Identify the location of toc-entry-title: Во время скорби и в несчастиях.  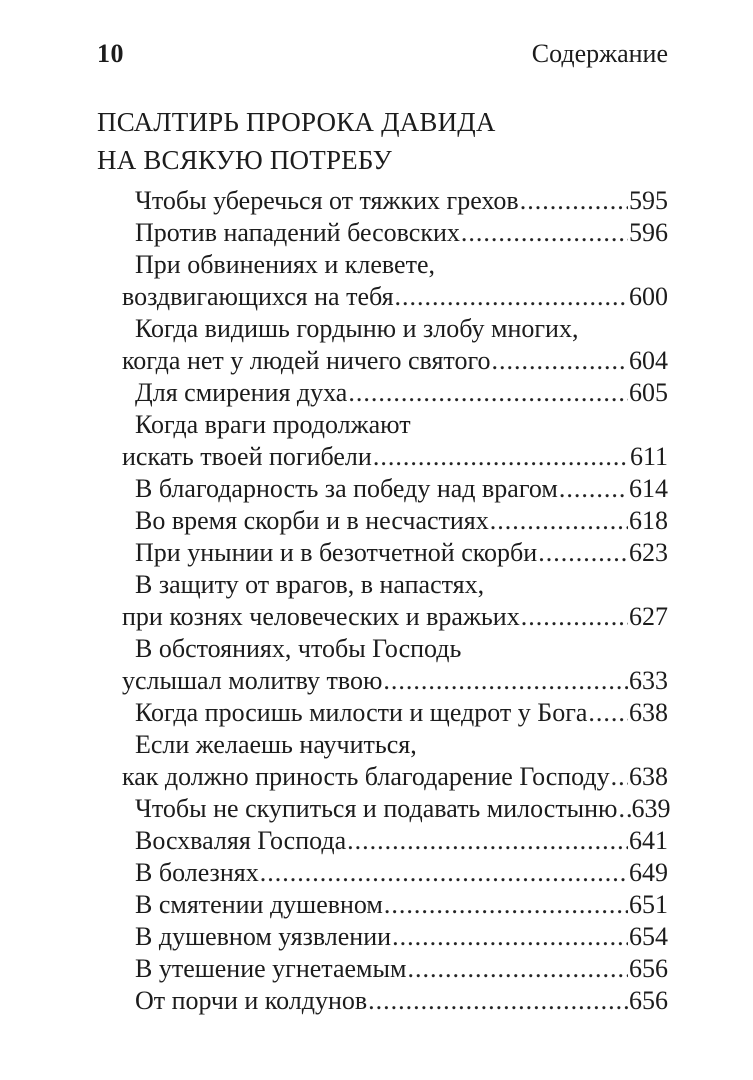
(312, 520).